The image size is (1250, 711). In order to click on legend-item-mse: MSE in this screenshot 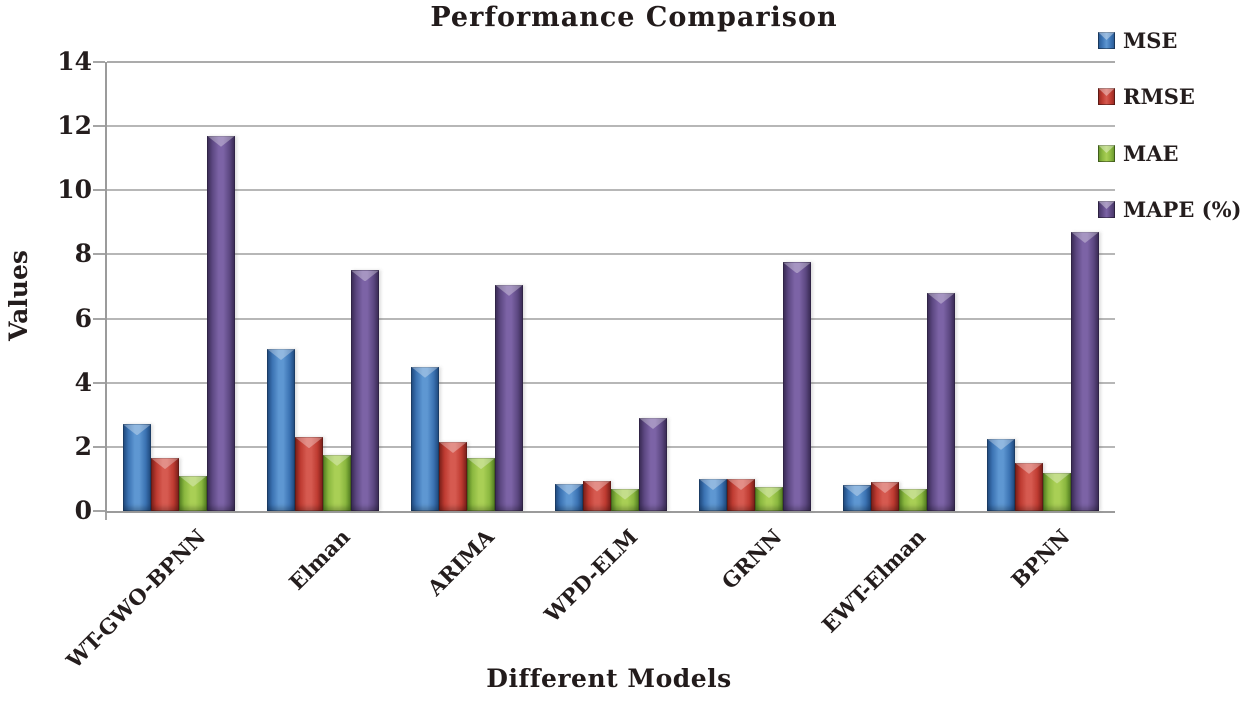, I will do `click(1137, 40)`.